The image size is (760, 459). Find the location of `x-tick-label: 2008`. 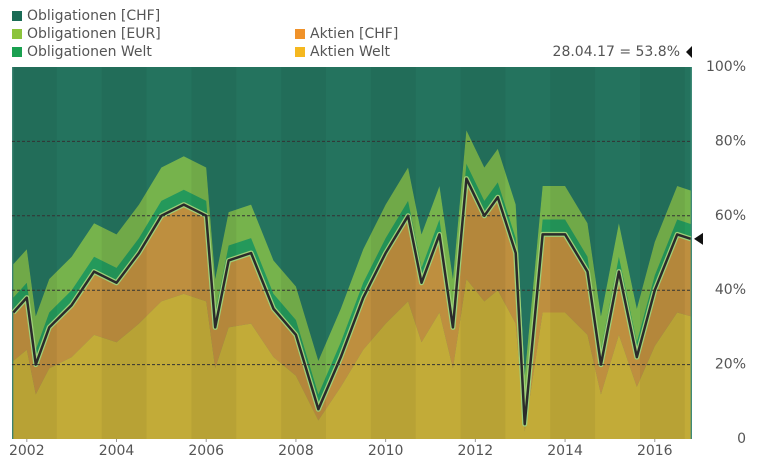

x-tick-label: 2008 is located at coordinates (296, 451).